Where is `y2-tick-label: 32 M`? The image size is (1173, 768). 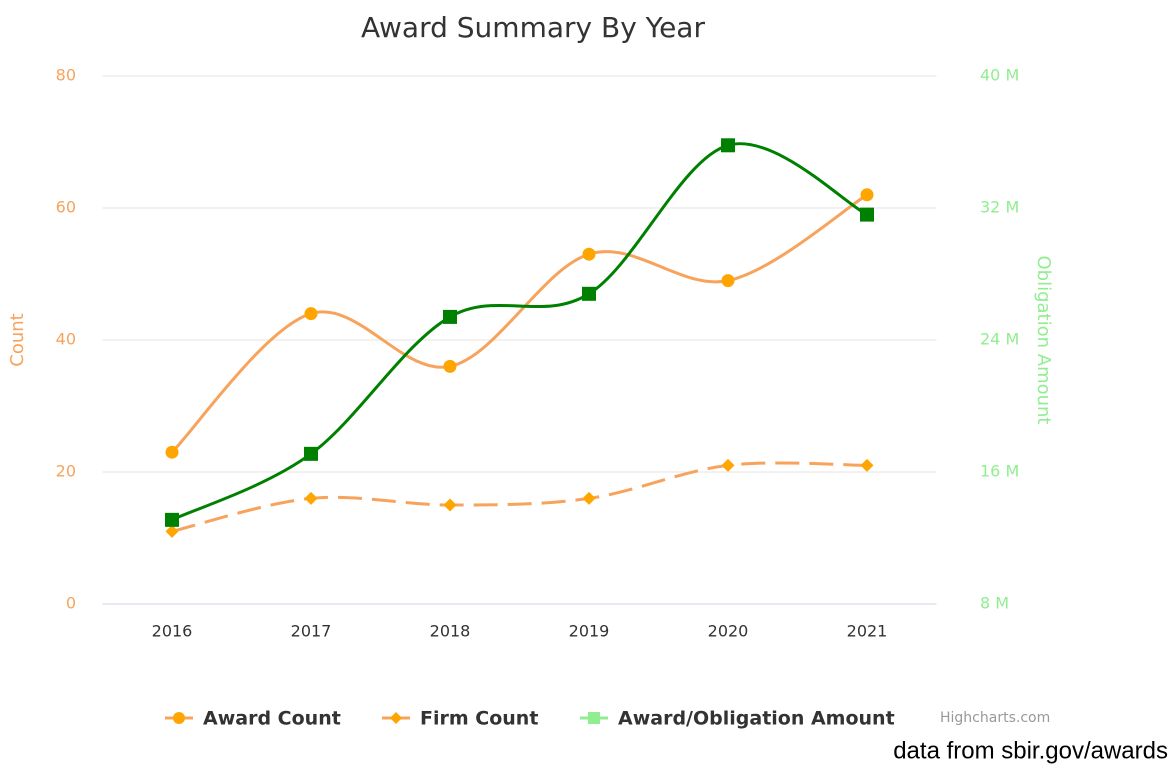
y2-tick-label: 32 M is located at coordinates (999, 207).